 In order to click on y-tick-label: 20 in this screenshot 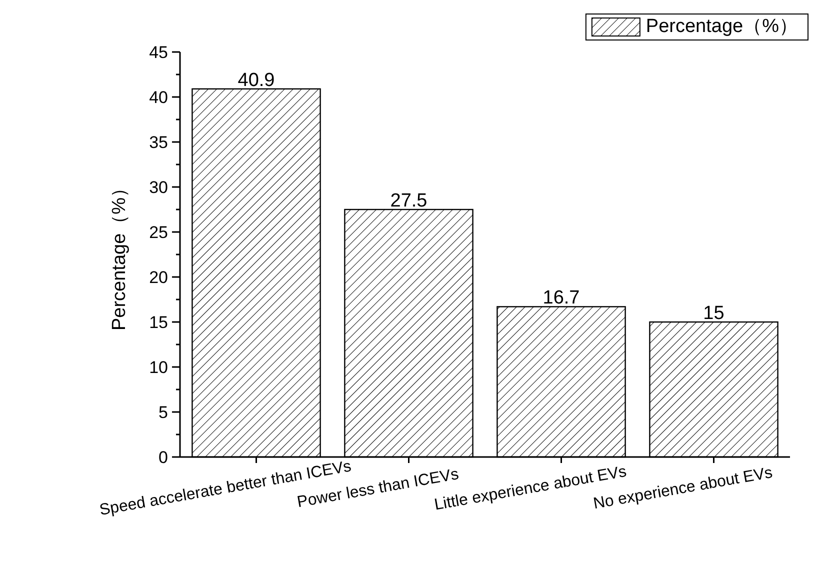, I will do `click(158, 277)`.